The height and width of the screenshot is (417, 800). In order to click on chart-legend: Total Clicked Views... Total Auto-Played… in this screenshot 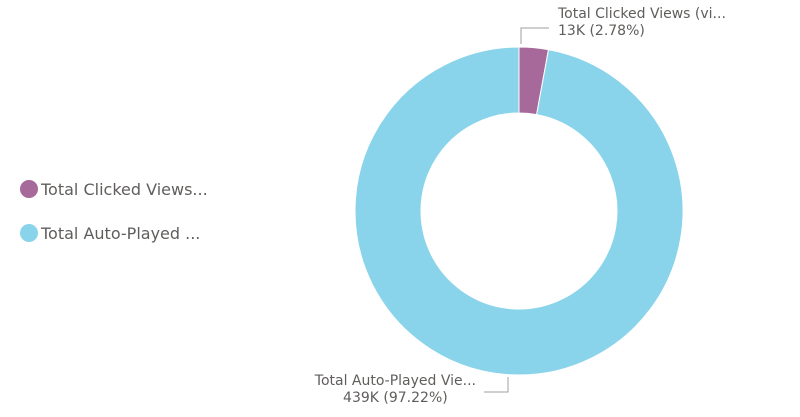, I will do `click(135, 222)`.